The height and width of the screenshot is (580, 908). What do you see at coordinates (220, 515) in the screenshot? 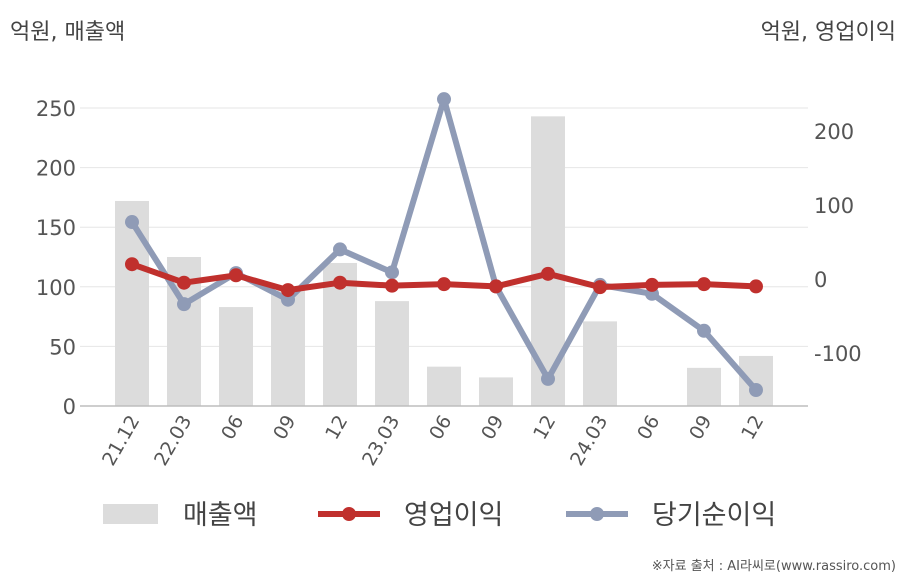
I see `legend-label: 매출액` at bounding box center [220, 515].